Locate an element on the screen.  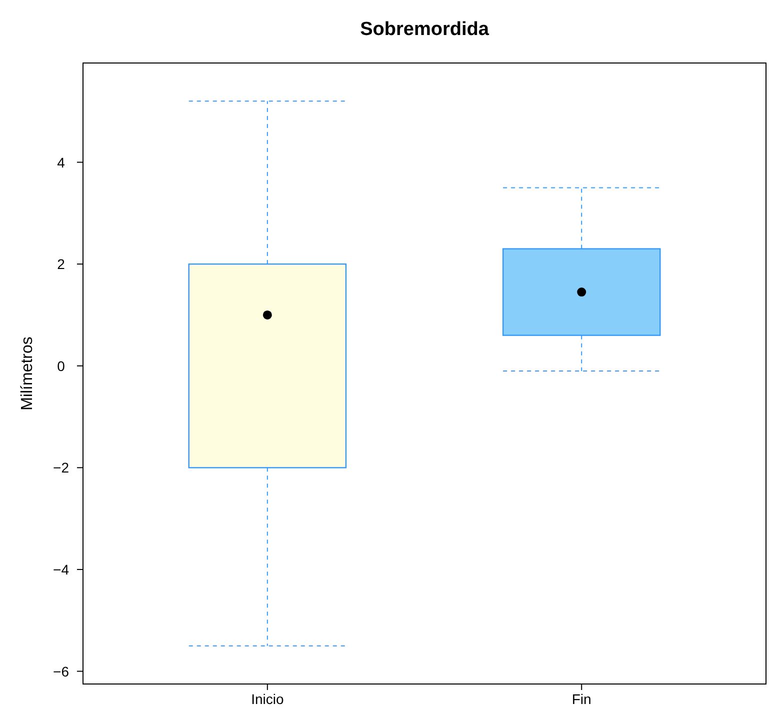
y-axis-title: Milímetros is located at coordinates (27, 373).